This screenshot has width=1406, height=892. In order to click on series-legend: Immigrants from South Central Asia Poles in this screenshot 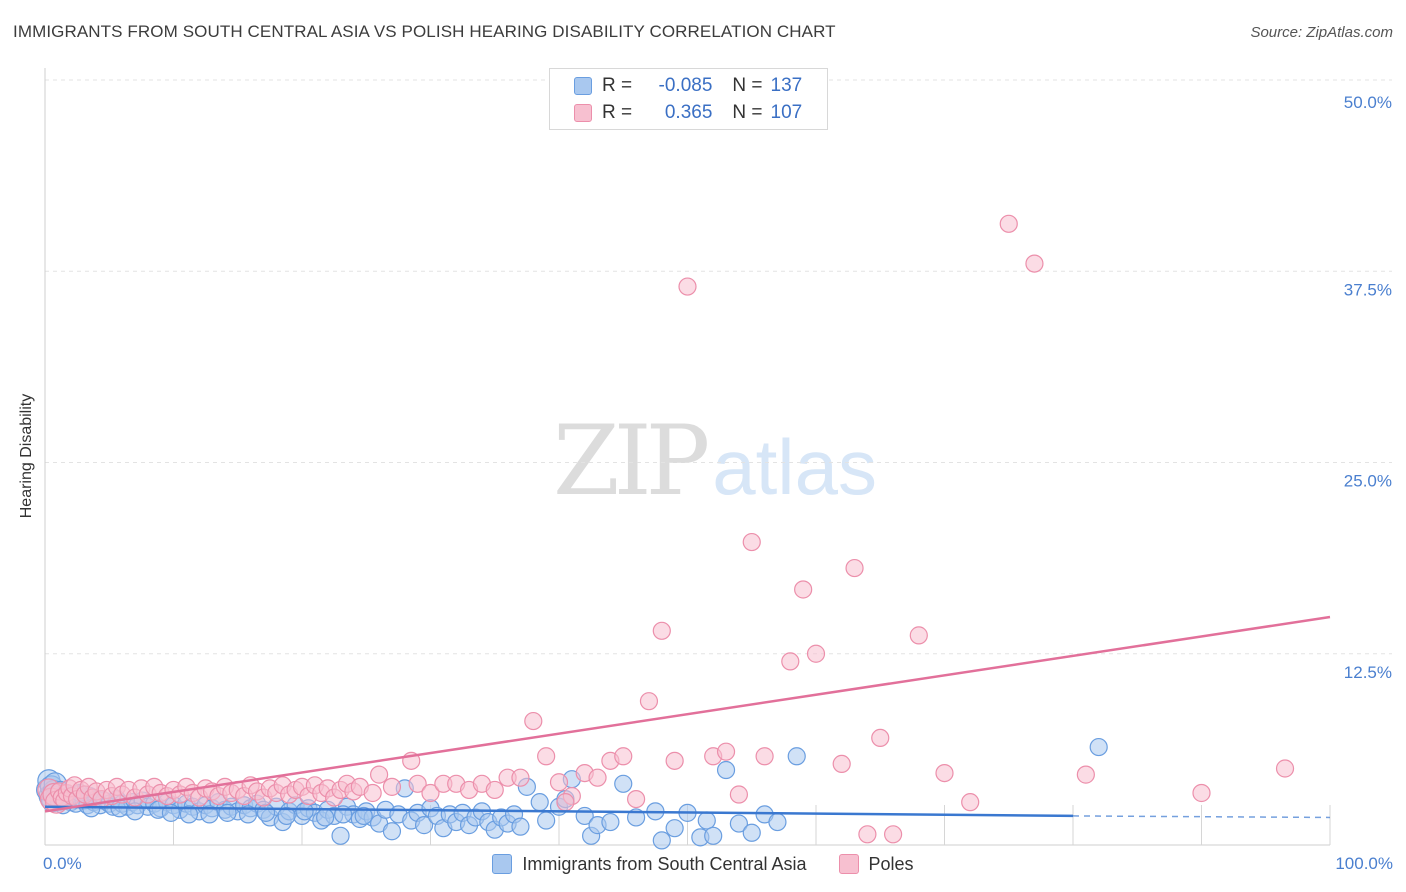, I will do `click(703, 864)`.